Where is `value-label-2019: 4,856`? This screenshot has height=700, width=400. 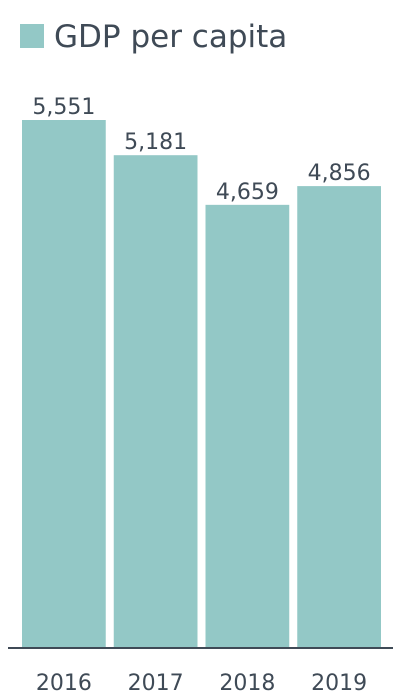 value-label-2019: 4,856 is located at coordinates (339, 173).